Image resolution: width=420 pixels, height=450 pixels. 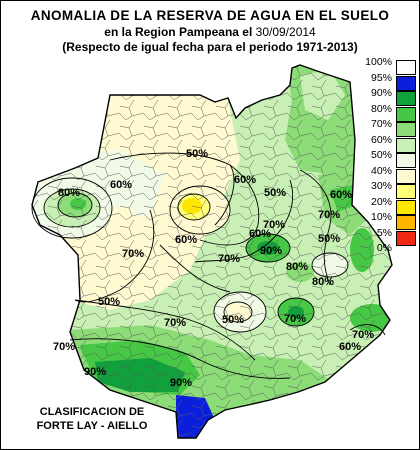 What do you see at coordinates (384, 232) in the screenshot?
I see `legend-label: 5%` at bounding box center [384, 232].